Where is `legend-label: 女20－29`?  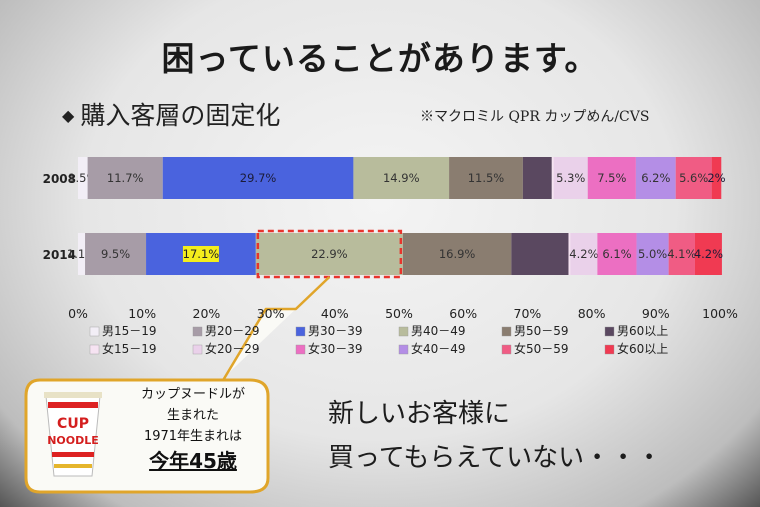
legend-label: 女20－29 is located at coordinates (232, 348).